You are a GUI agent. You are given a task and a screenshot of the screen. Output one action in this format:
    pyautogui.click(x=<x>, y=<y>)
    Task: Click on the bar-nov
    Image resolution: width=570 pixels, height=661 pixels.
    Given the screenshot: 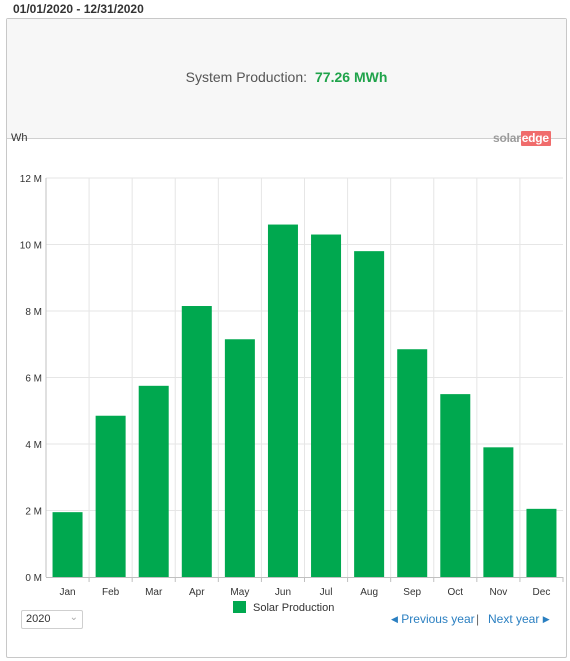 What is the action you would take?
    pyautogui.click(x=498, y=512)
    